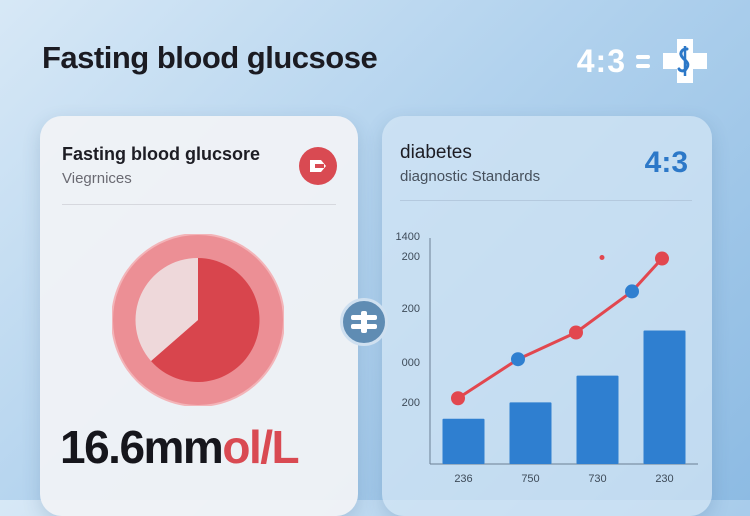 The width and height of the screenshot is (750, 516). I want to click on page-title: Fasting blood glucsose, so click(210, 57).